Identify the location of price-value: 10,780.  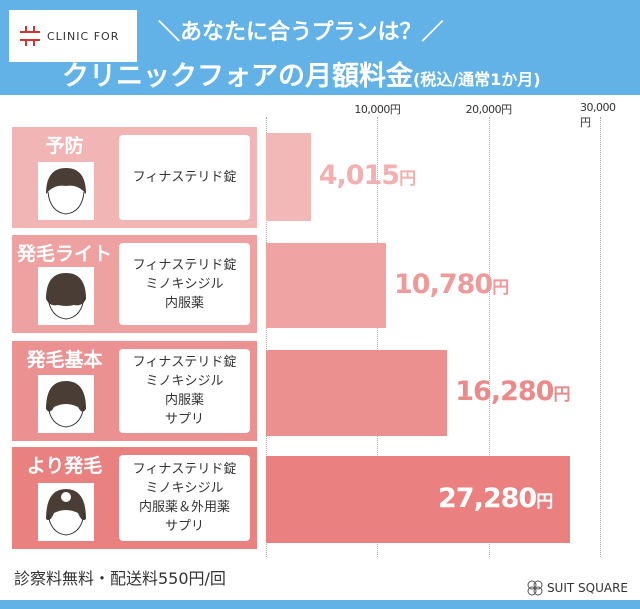
(443, 284).